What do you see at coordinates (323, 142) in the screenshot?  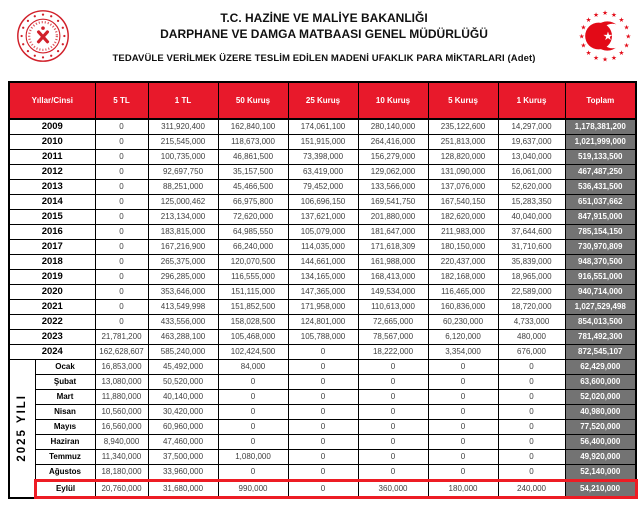 I see `value-cell: 151,915,000` at bounding box center [323, 142].